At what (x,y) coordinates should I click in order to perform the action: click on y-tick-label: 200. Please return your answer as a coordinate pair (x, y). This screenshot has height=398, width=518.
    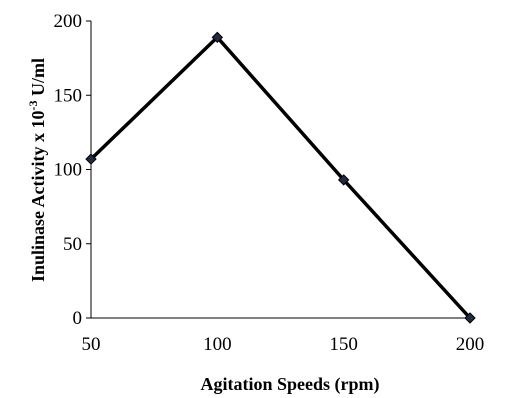
    Looking at the image, I should click on (68, 21).